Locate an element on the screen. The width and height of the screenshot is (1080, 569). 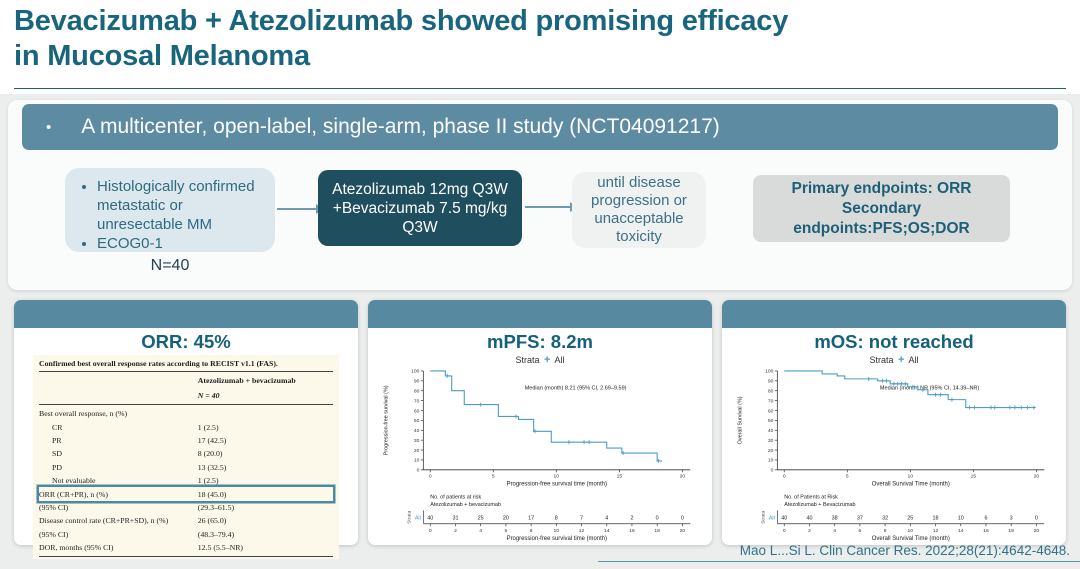
citation-underline is located at coordinates (839, 561).